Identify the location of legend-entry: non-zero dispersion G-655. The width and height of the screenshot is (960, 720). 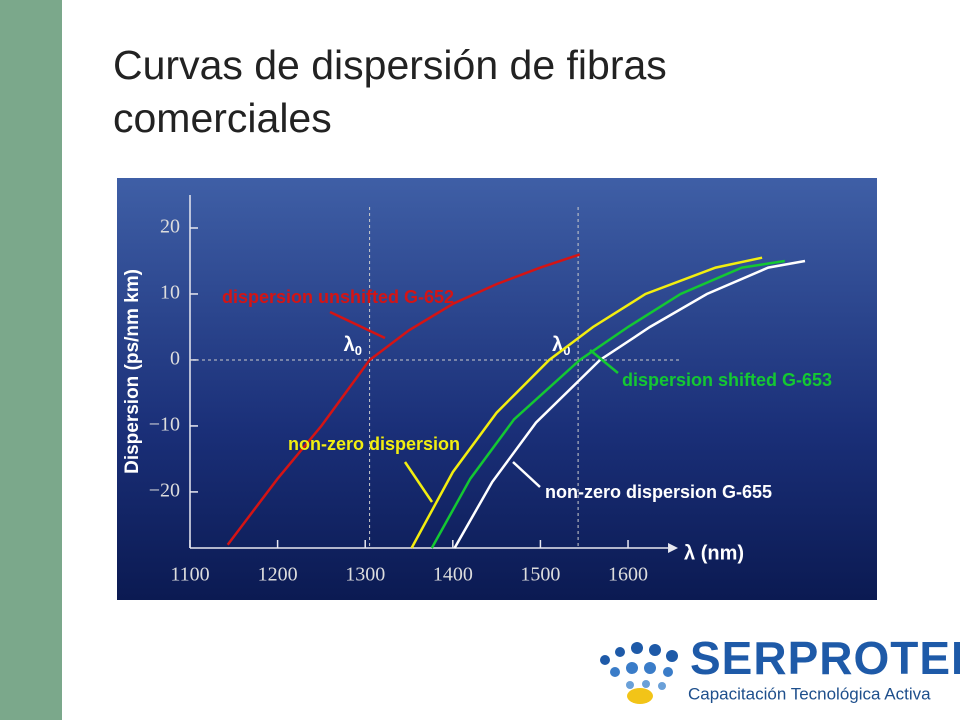
(658, 492).